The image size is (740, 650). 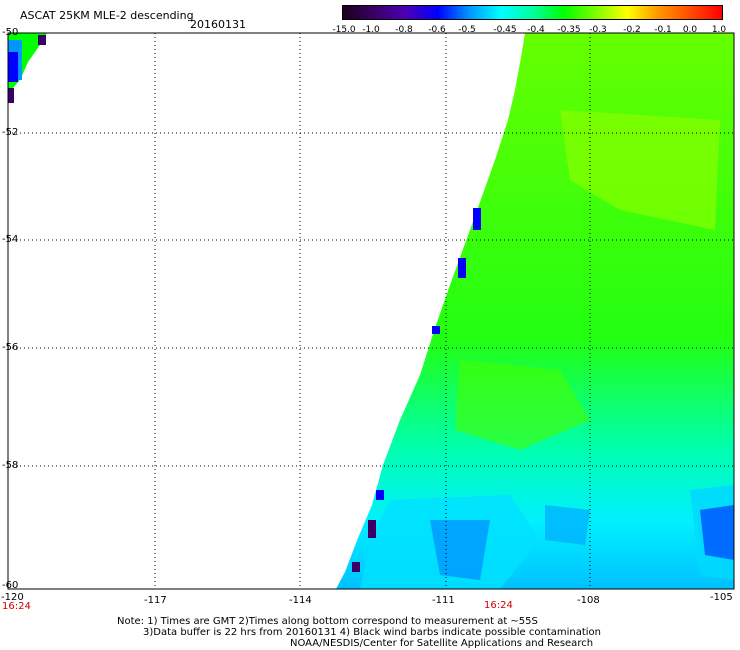 I want to click on product-title: ASCAT 25KM MLE-2 descending, so click(x=107, y=15).